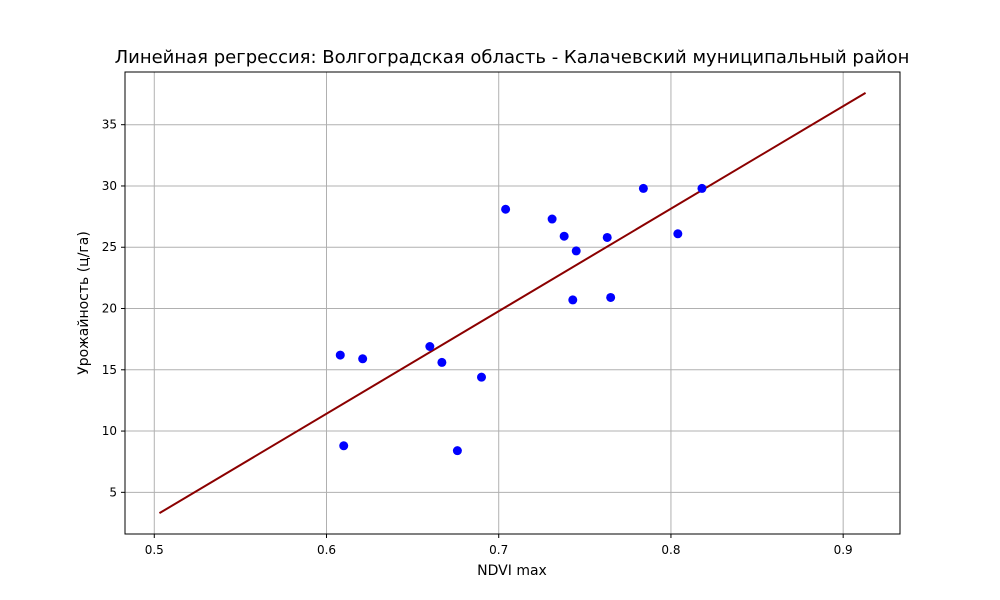 The width and height of the screenshot is (1000, 600). I want to click on y-tick-label: 5, so click(113, 492).